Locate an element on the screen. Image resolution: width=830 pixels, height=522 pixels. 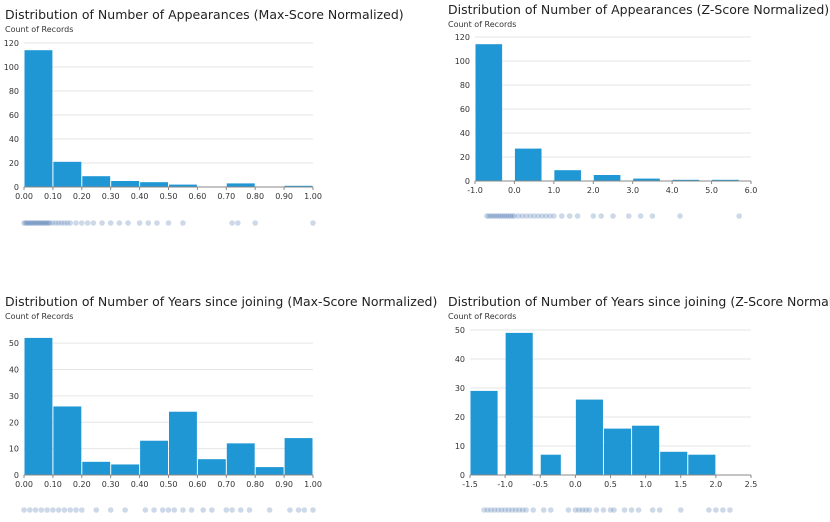
x-tick-label: 2.0 is located at coordinates (716, 484).